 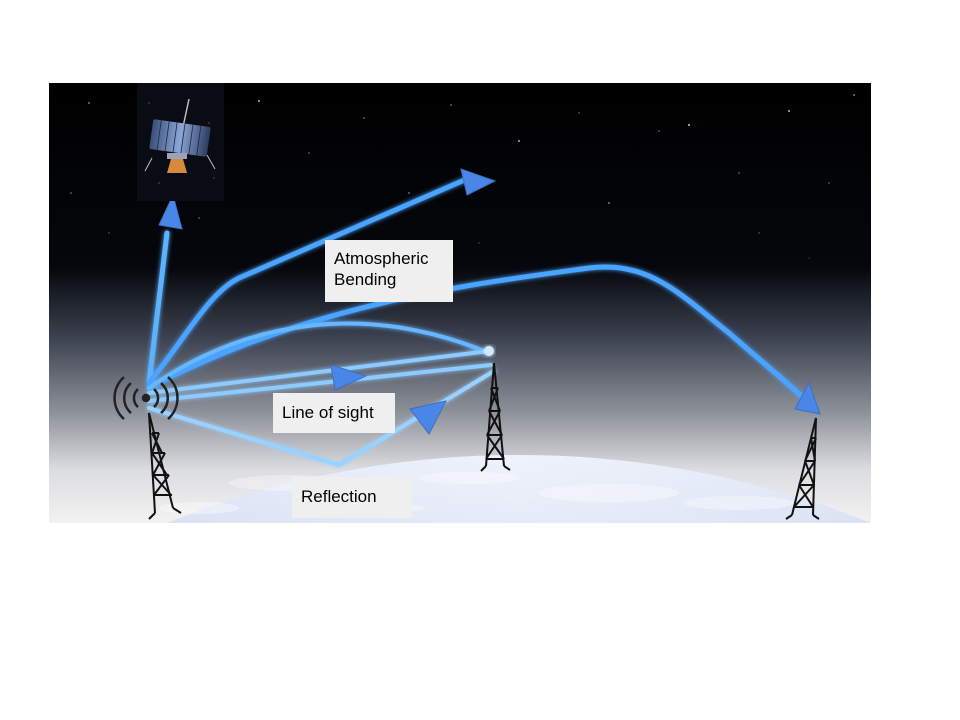 What do you see at coordinates (328, 412) in the screenshot?
I see `label-line-of-sight-text: Line of sight` at bounding box center [328, 412].